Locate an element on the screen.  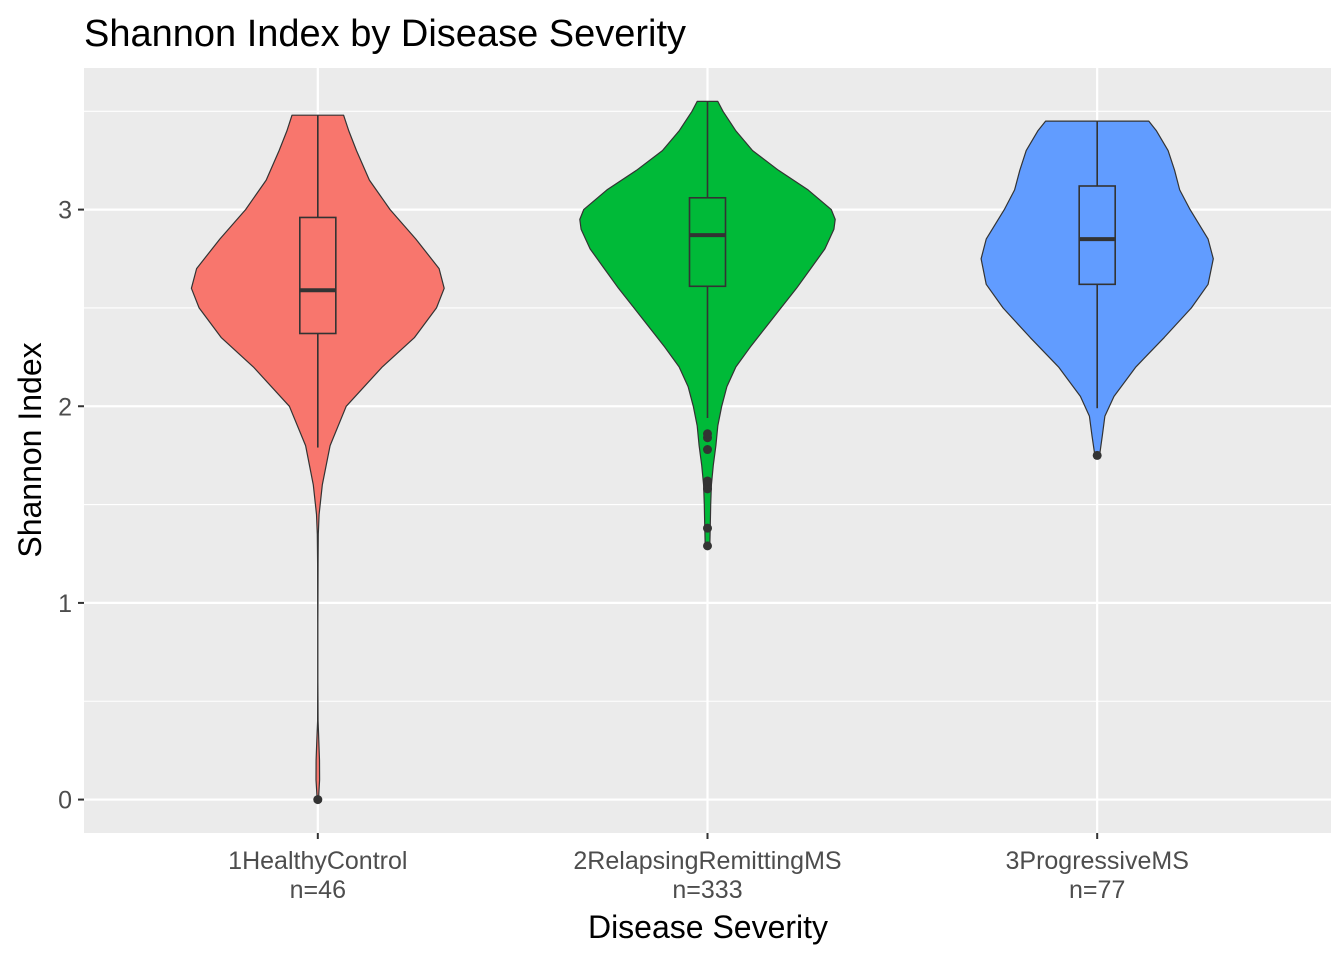
y-tick-label: 1 is located at coordinates (65, 604).